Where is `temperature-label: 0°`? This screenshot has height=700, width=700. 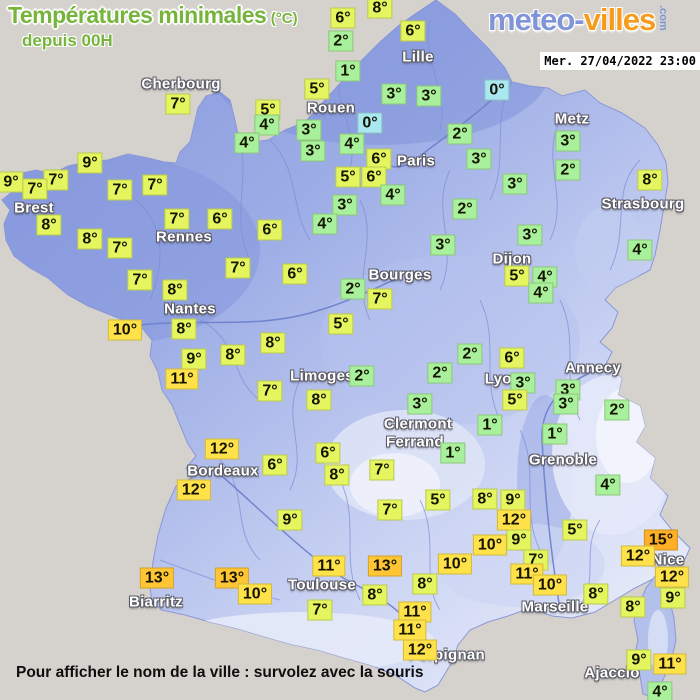 temperature-label: 0° is located at coordinates (497, 90).